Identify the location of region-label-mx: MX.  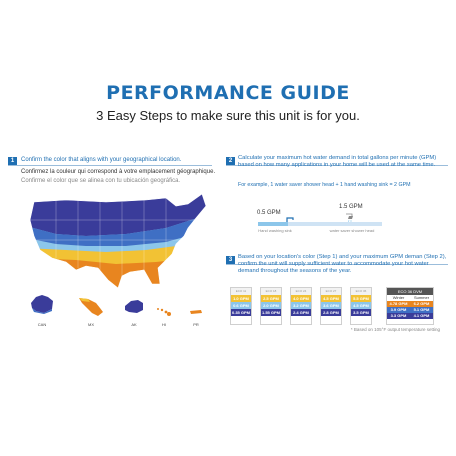
(91, 324).